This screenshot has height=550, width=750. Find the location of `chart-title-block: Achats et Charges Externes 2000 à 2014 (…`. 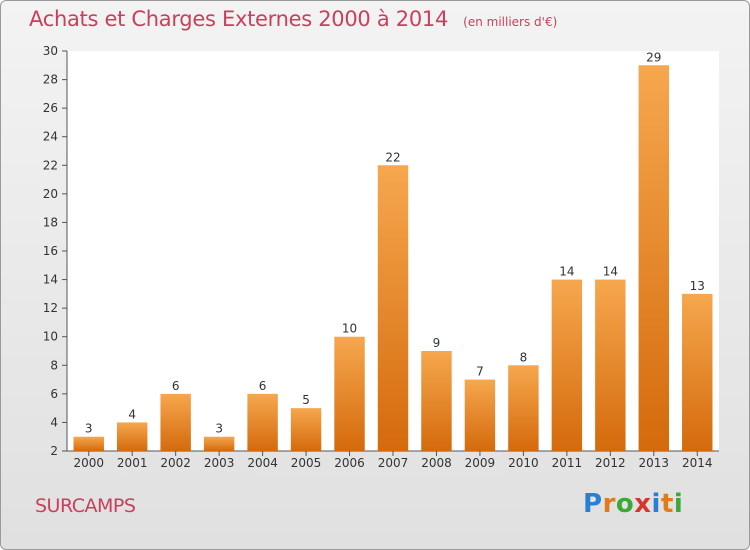

chart-title-block: Achats et Charges Externes 2000 à 2014 (… is located at coordinates (293, 19).